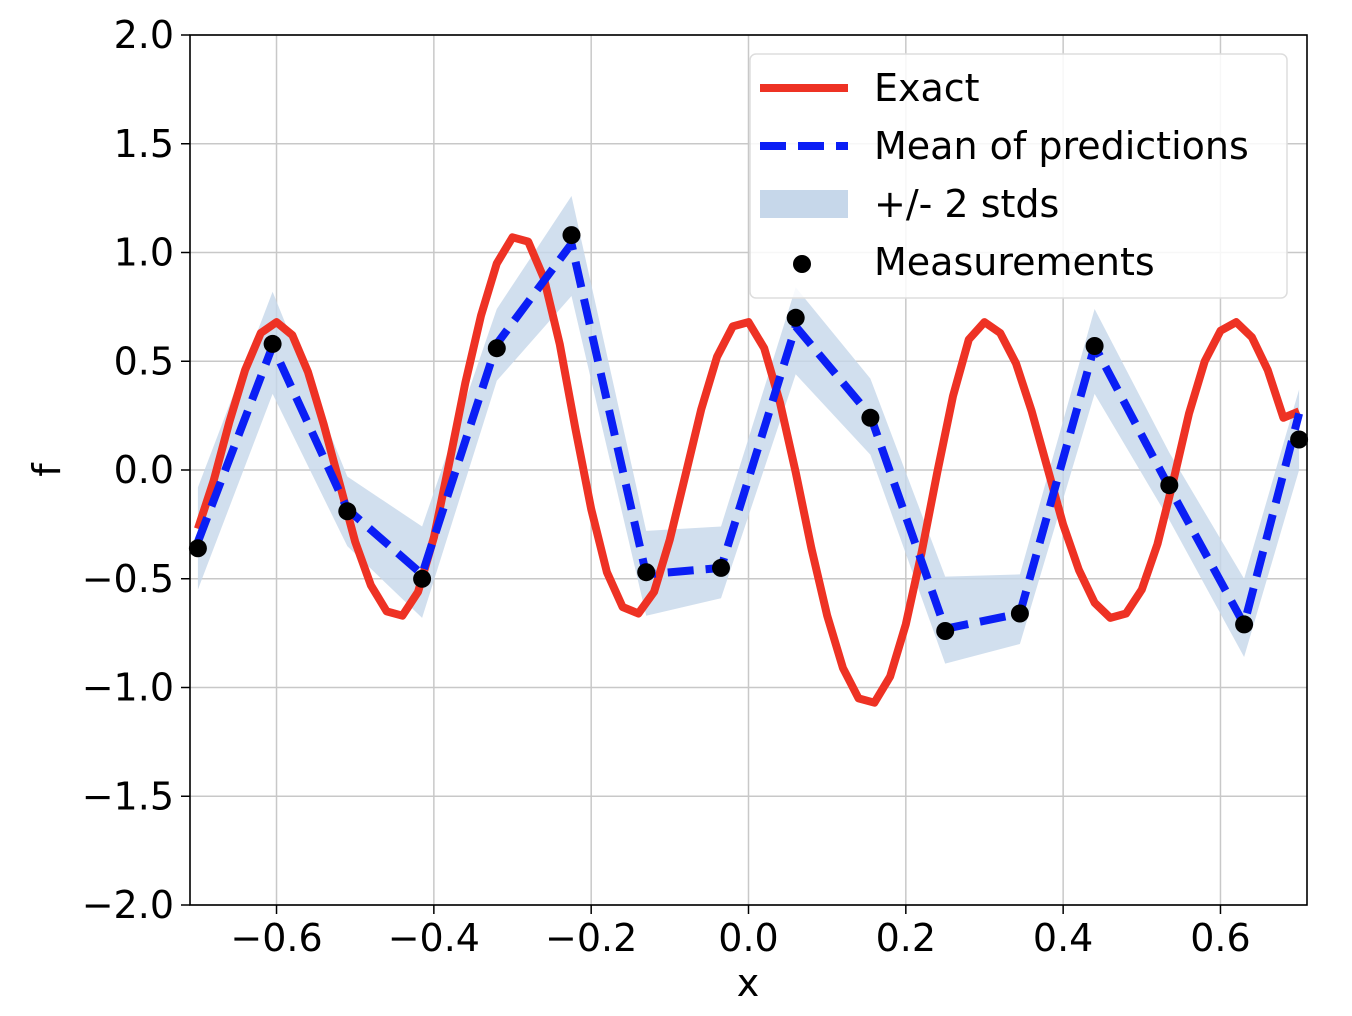 The height and width of the screenshot is (1016, 1352). I want to click on legend-exact-label: Exact, so click(927, 88).